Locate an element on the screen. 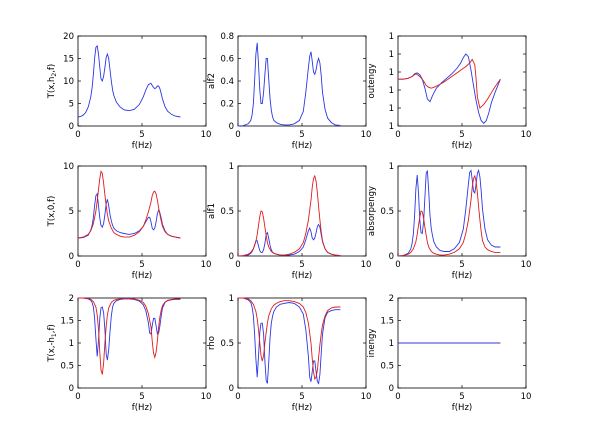  y-tick-label: 15 is located at coordinates (68, 60).